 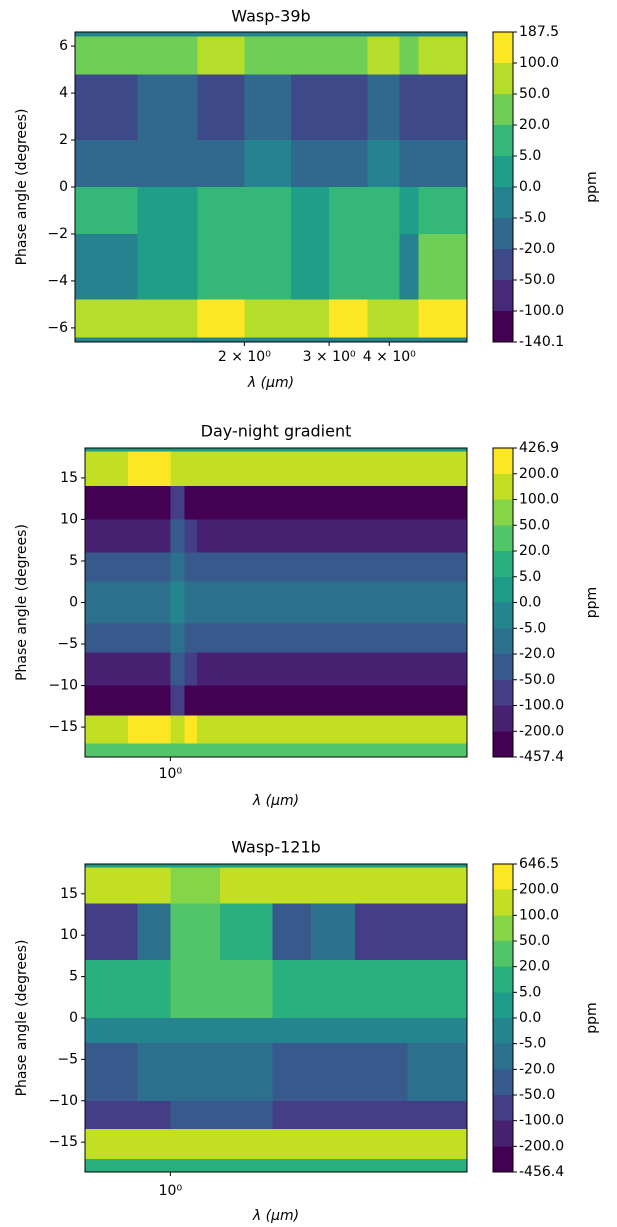 What do you see at coordinates (541, 342) in the screenshot?
I see `colorbar-tick-label: -140.1` at bounding box center [541, 342].